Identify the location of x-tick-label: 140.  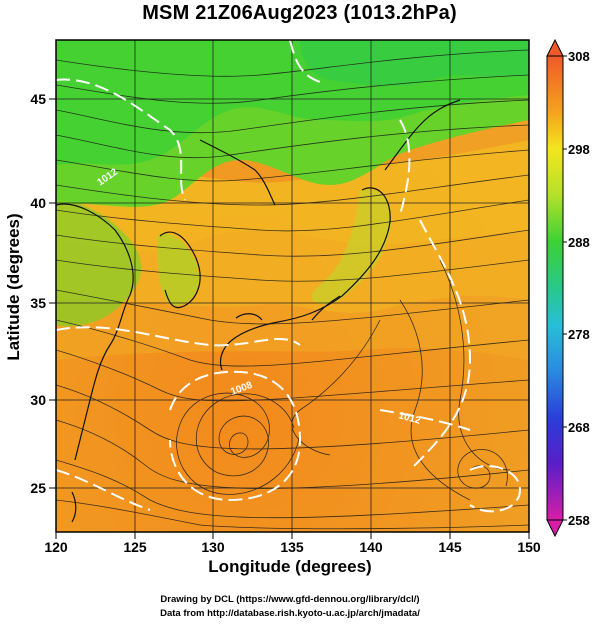
(371, 547).